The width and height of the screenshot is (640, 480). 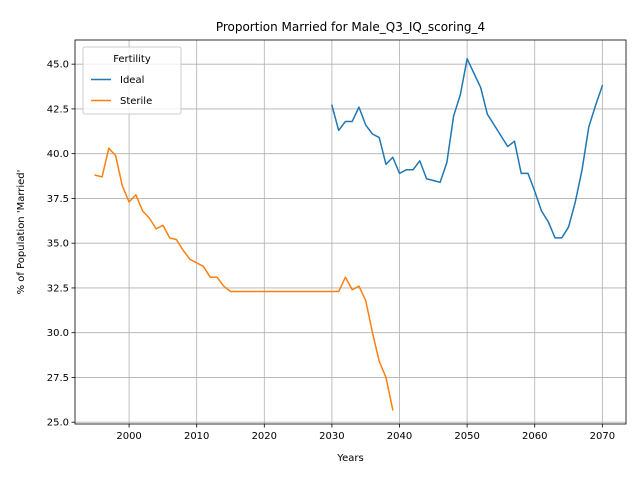 What do you see at coordinates (534, 436) in the screenshot?
I see `x-tick-label: 2060` at bounding box center [534, 436].